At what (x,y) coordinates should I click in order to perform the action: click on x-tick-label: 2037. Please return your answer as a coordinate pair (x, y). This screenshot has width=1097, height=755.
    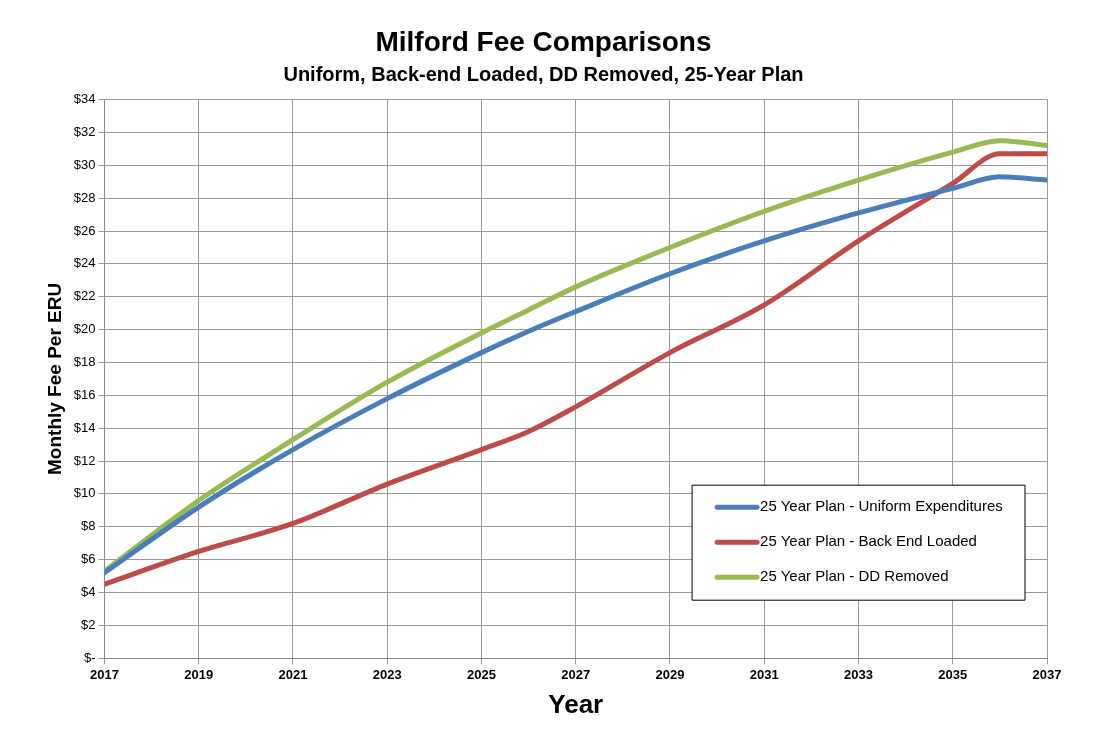
    Looking at the image, I should click on (1047, 674).